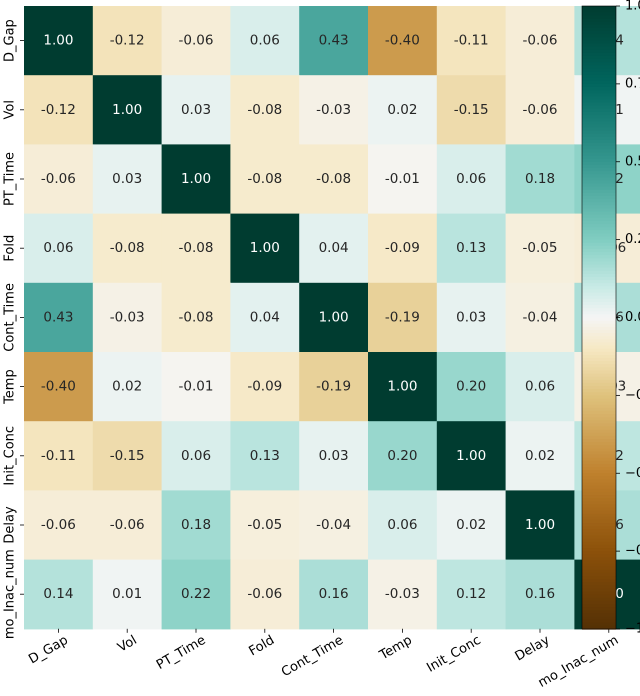 The image size is (640, 696). I want to click on colorbar-tick-label: −0.75, so click(632, 551).